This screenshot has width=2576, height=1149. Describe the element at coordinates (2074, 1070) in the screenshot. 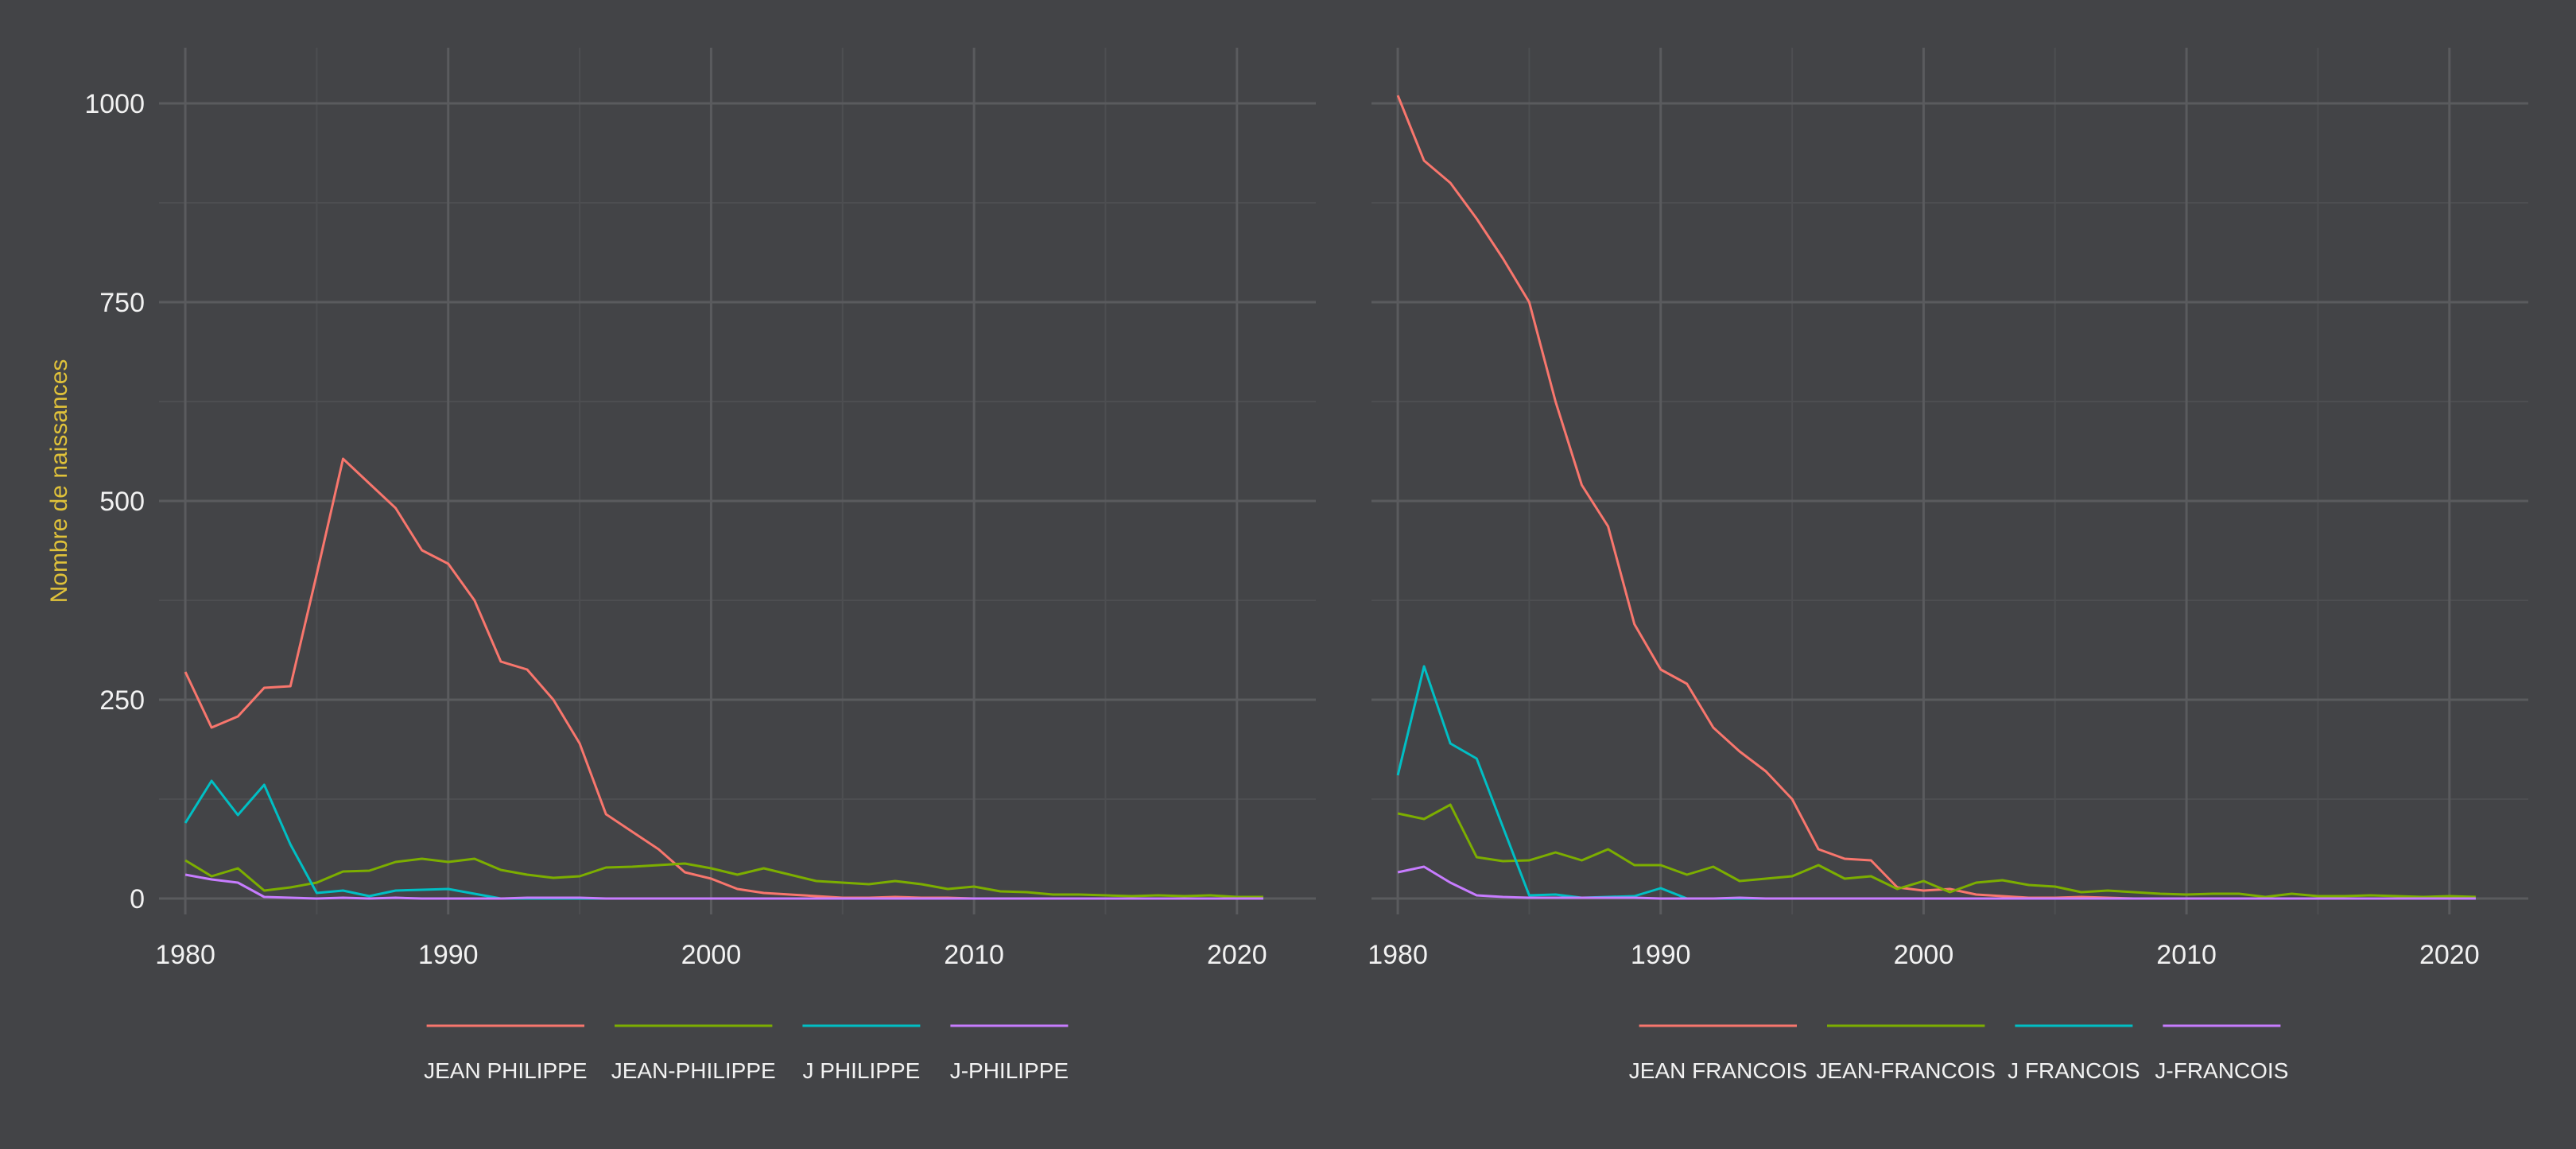

I see `legend-label: J FRANCOIS` at that location.